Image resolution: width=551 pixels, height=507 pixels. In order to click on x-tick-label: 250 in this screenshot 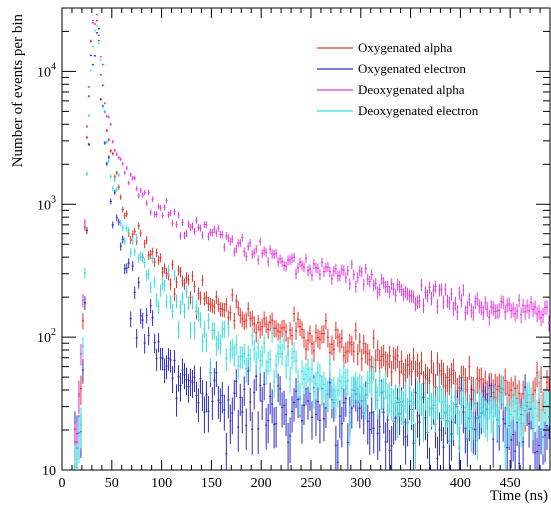, I will do `click(310, 483)`.